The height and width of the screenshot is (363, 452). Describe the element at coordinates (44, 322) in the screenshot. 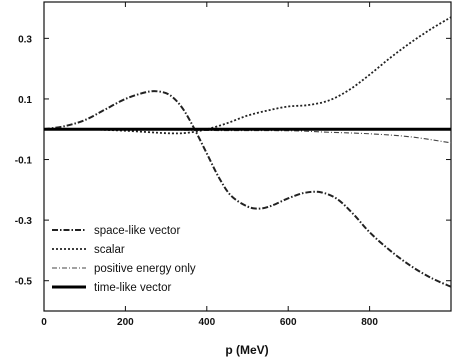

I see `x-tick-label: 0` at that location.